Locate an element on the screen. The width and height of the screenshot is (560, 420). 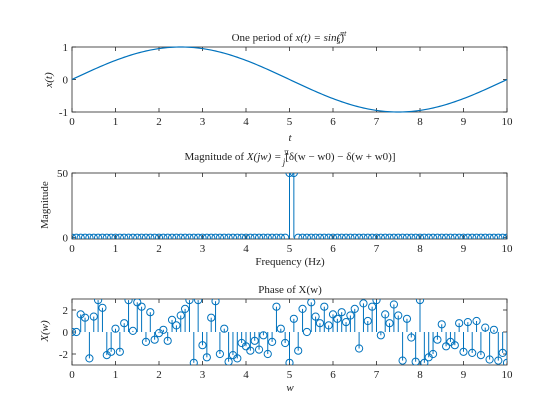
subplot-2-xlabel: Frequency (Hz) is located at coordinates (290, 262).